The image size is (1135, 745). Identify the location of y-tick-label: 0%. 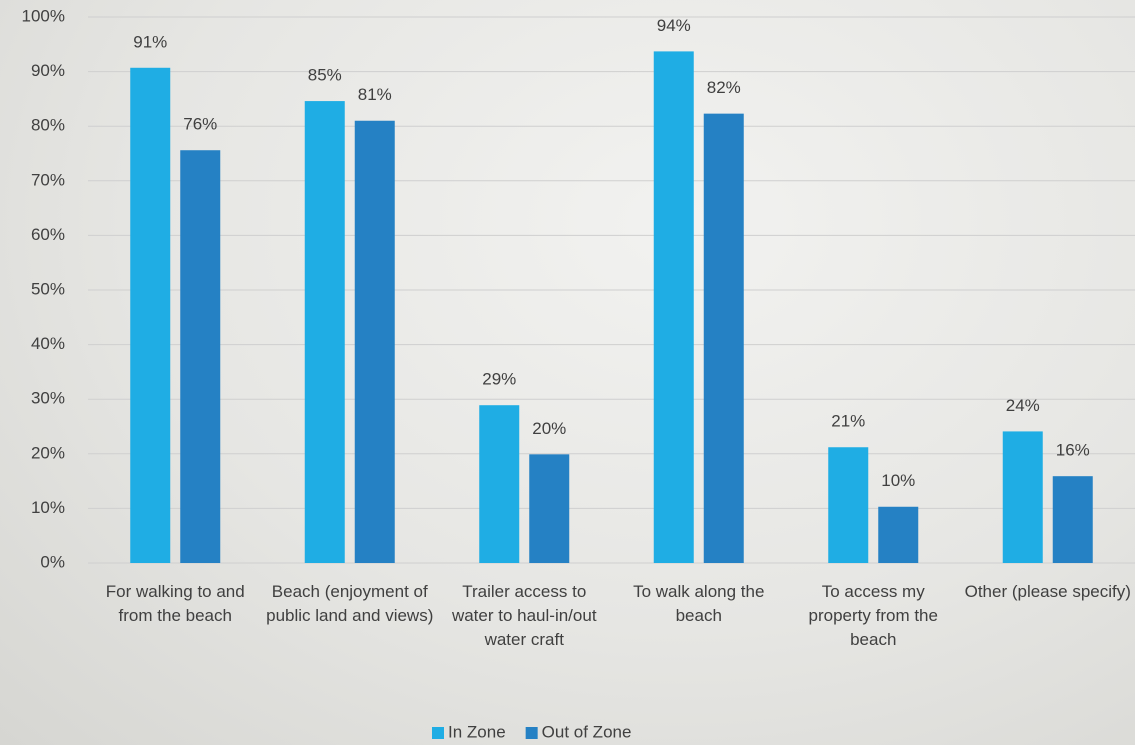
(52, 561).